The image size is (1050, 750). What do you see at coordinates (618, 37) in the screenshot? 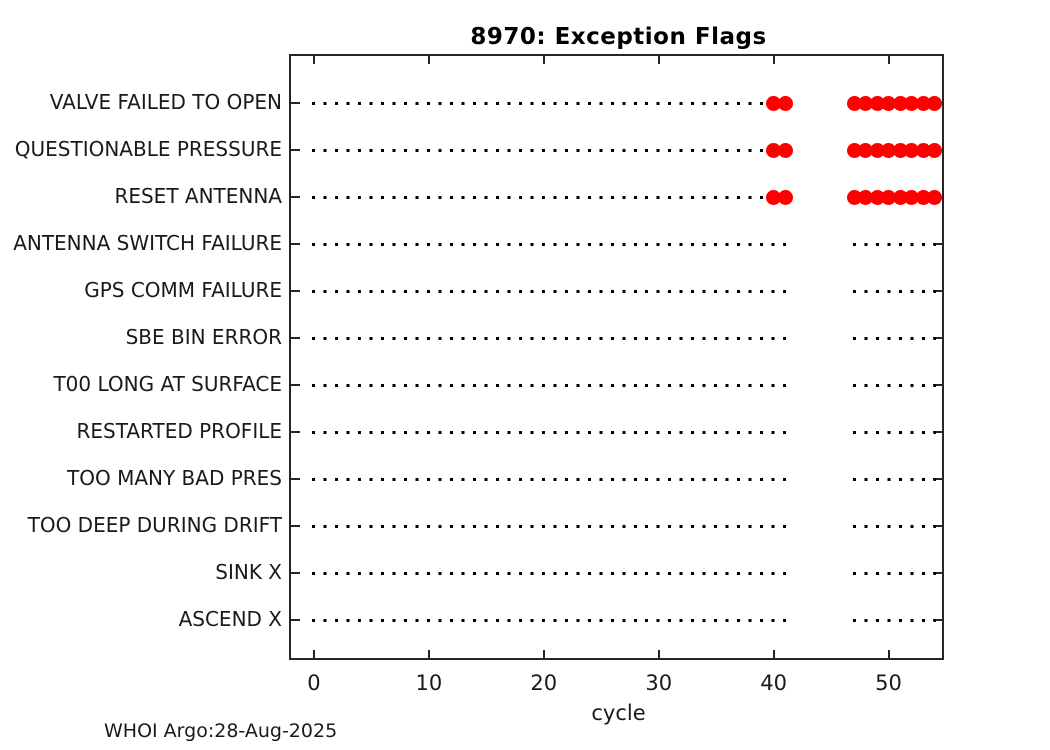
I see `chart-title: 8970: Exception Flags` at bounding box center [618, 37].